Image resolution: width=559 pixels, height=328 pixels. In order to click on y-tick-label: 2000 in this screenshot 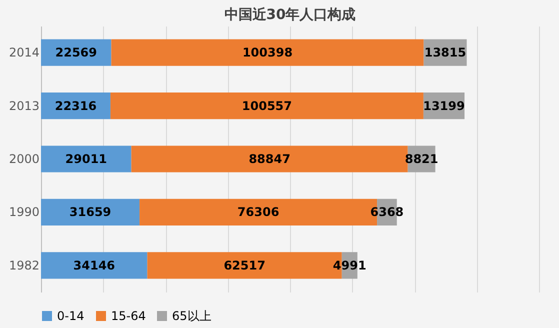, I will do `click(24, 159)`.